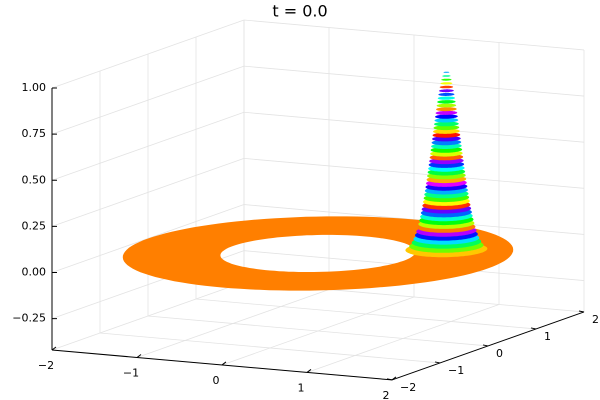  I want to click on x-tick-label: 0, so click(216, 380).